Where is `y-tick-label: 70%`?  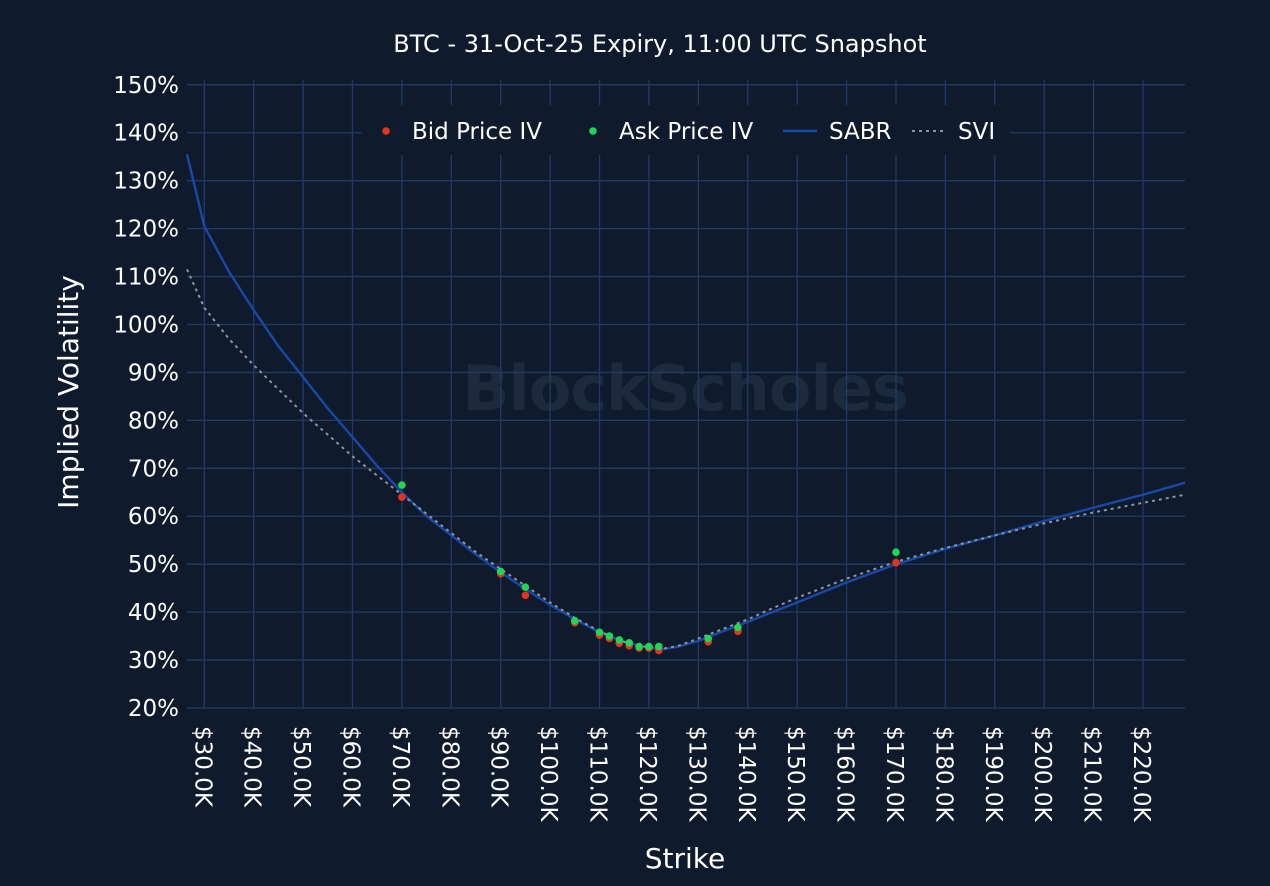
y-tick-label: 70% is located at coordinates (153, 469).